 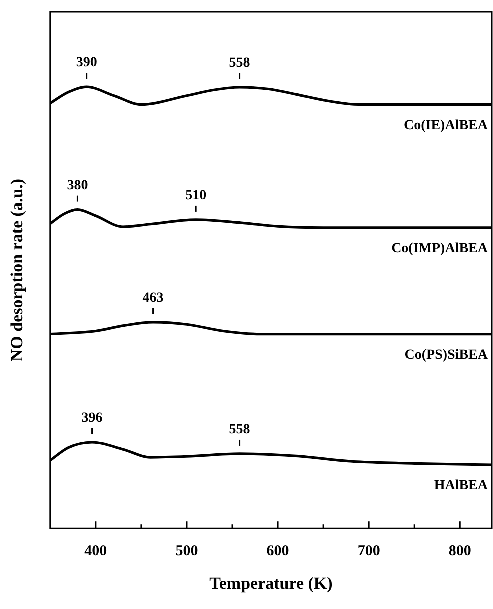 I want to click on x-tick-label: 400, so click(x=96, y=551).